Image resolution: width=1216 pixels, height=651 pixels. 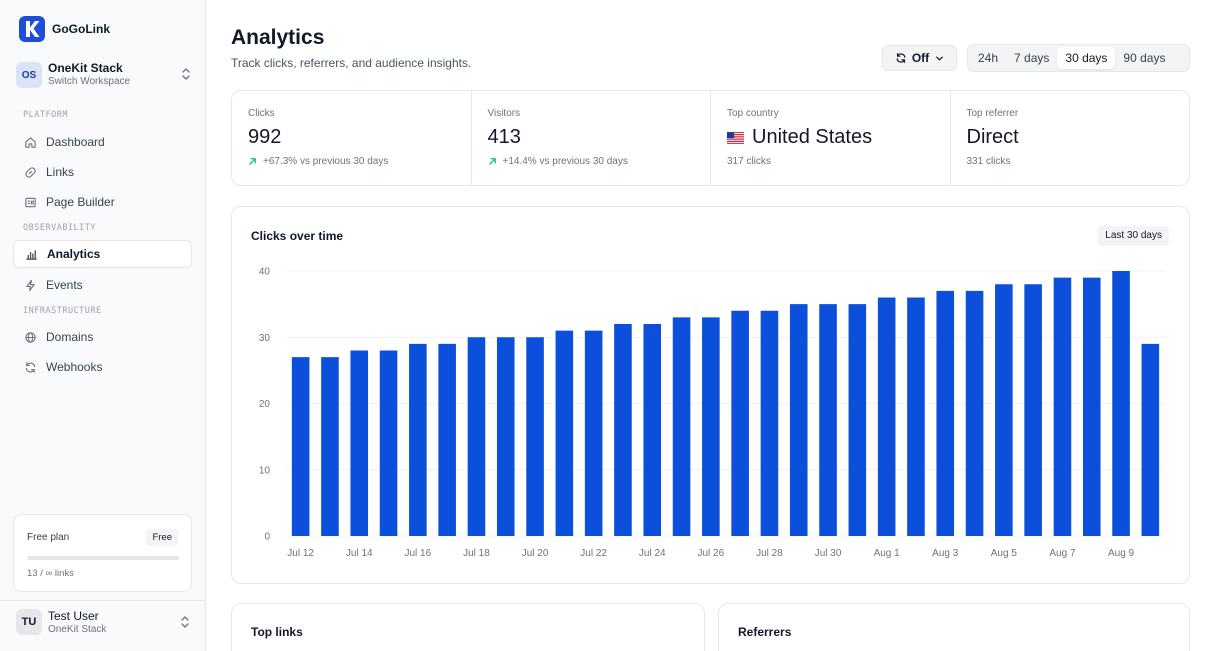 What do you see at coordinates (992, 113) in the screenshot?
I see `stat-label: Top referrer` at bounding box center [992, 113].